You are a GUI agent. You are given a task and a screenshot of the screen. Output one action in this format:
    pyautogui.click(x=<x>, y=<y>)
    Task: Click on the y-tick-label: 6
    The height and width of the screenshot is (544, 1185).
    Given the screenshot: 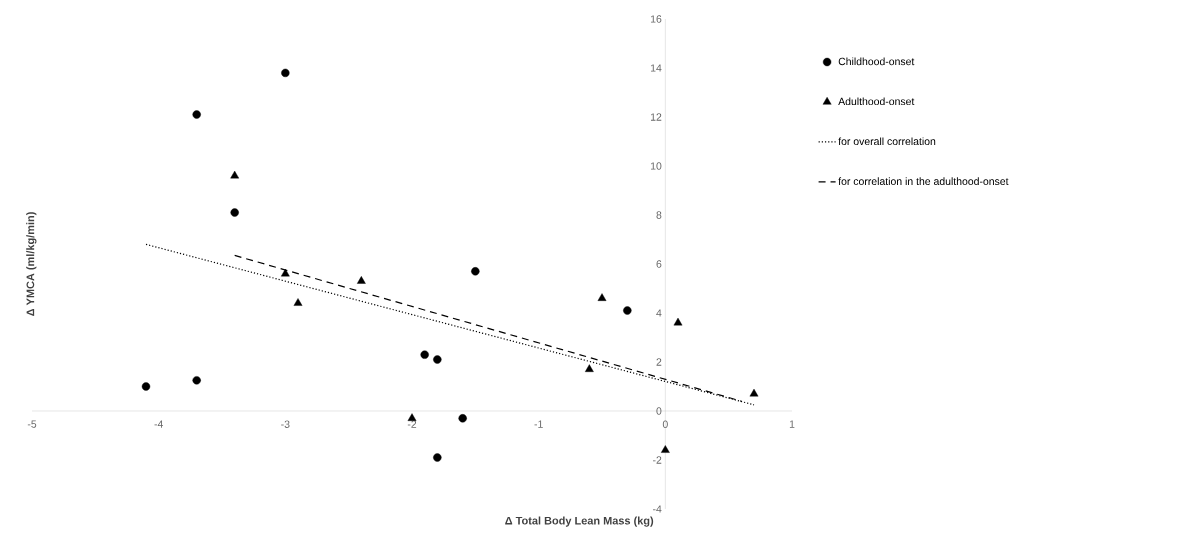 What is the action you would take?
    pyautogui.click(x=659, y=264)
    